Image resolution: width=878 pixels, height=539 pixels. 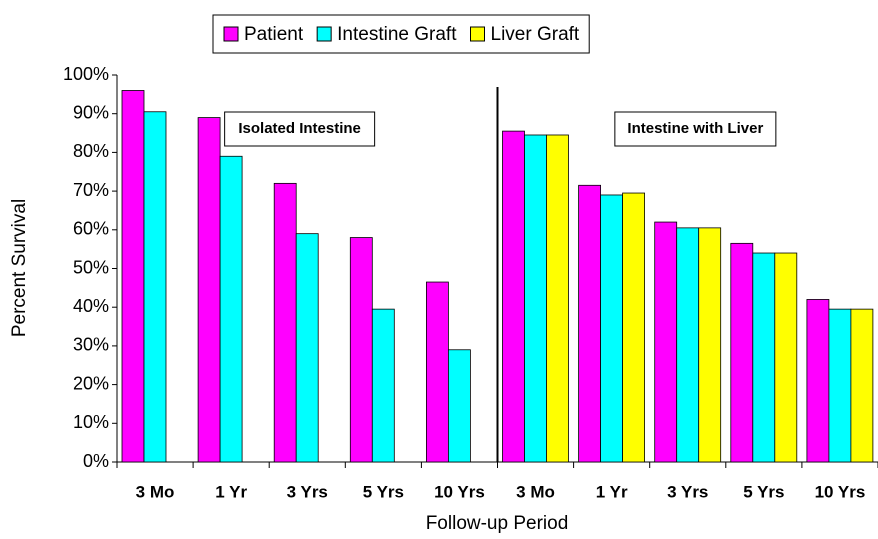 What do you see at coordinates (91, 229) in the screenshot?
I see `y-tick-label: 60%` at bounding box center [91, 229].